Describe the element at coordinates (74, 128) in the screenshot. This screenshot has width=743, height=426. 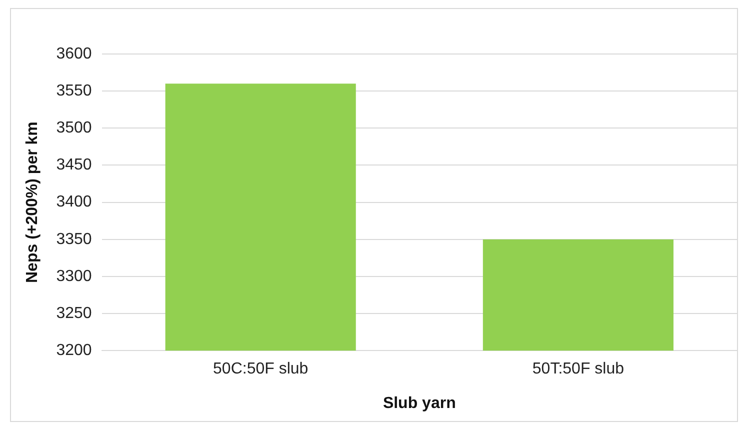
I see `y-tick-label: 3500` at that location.